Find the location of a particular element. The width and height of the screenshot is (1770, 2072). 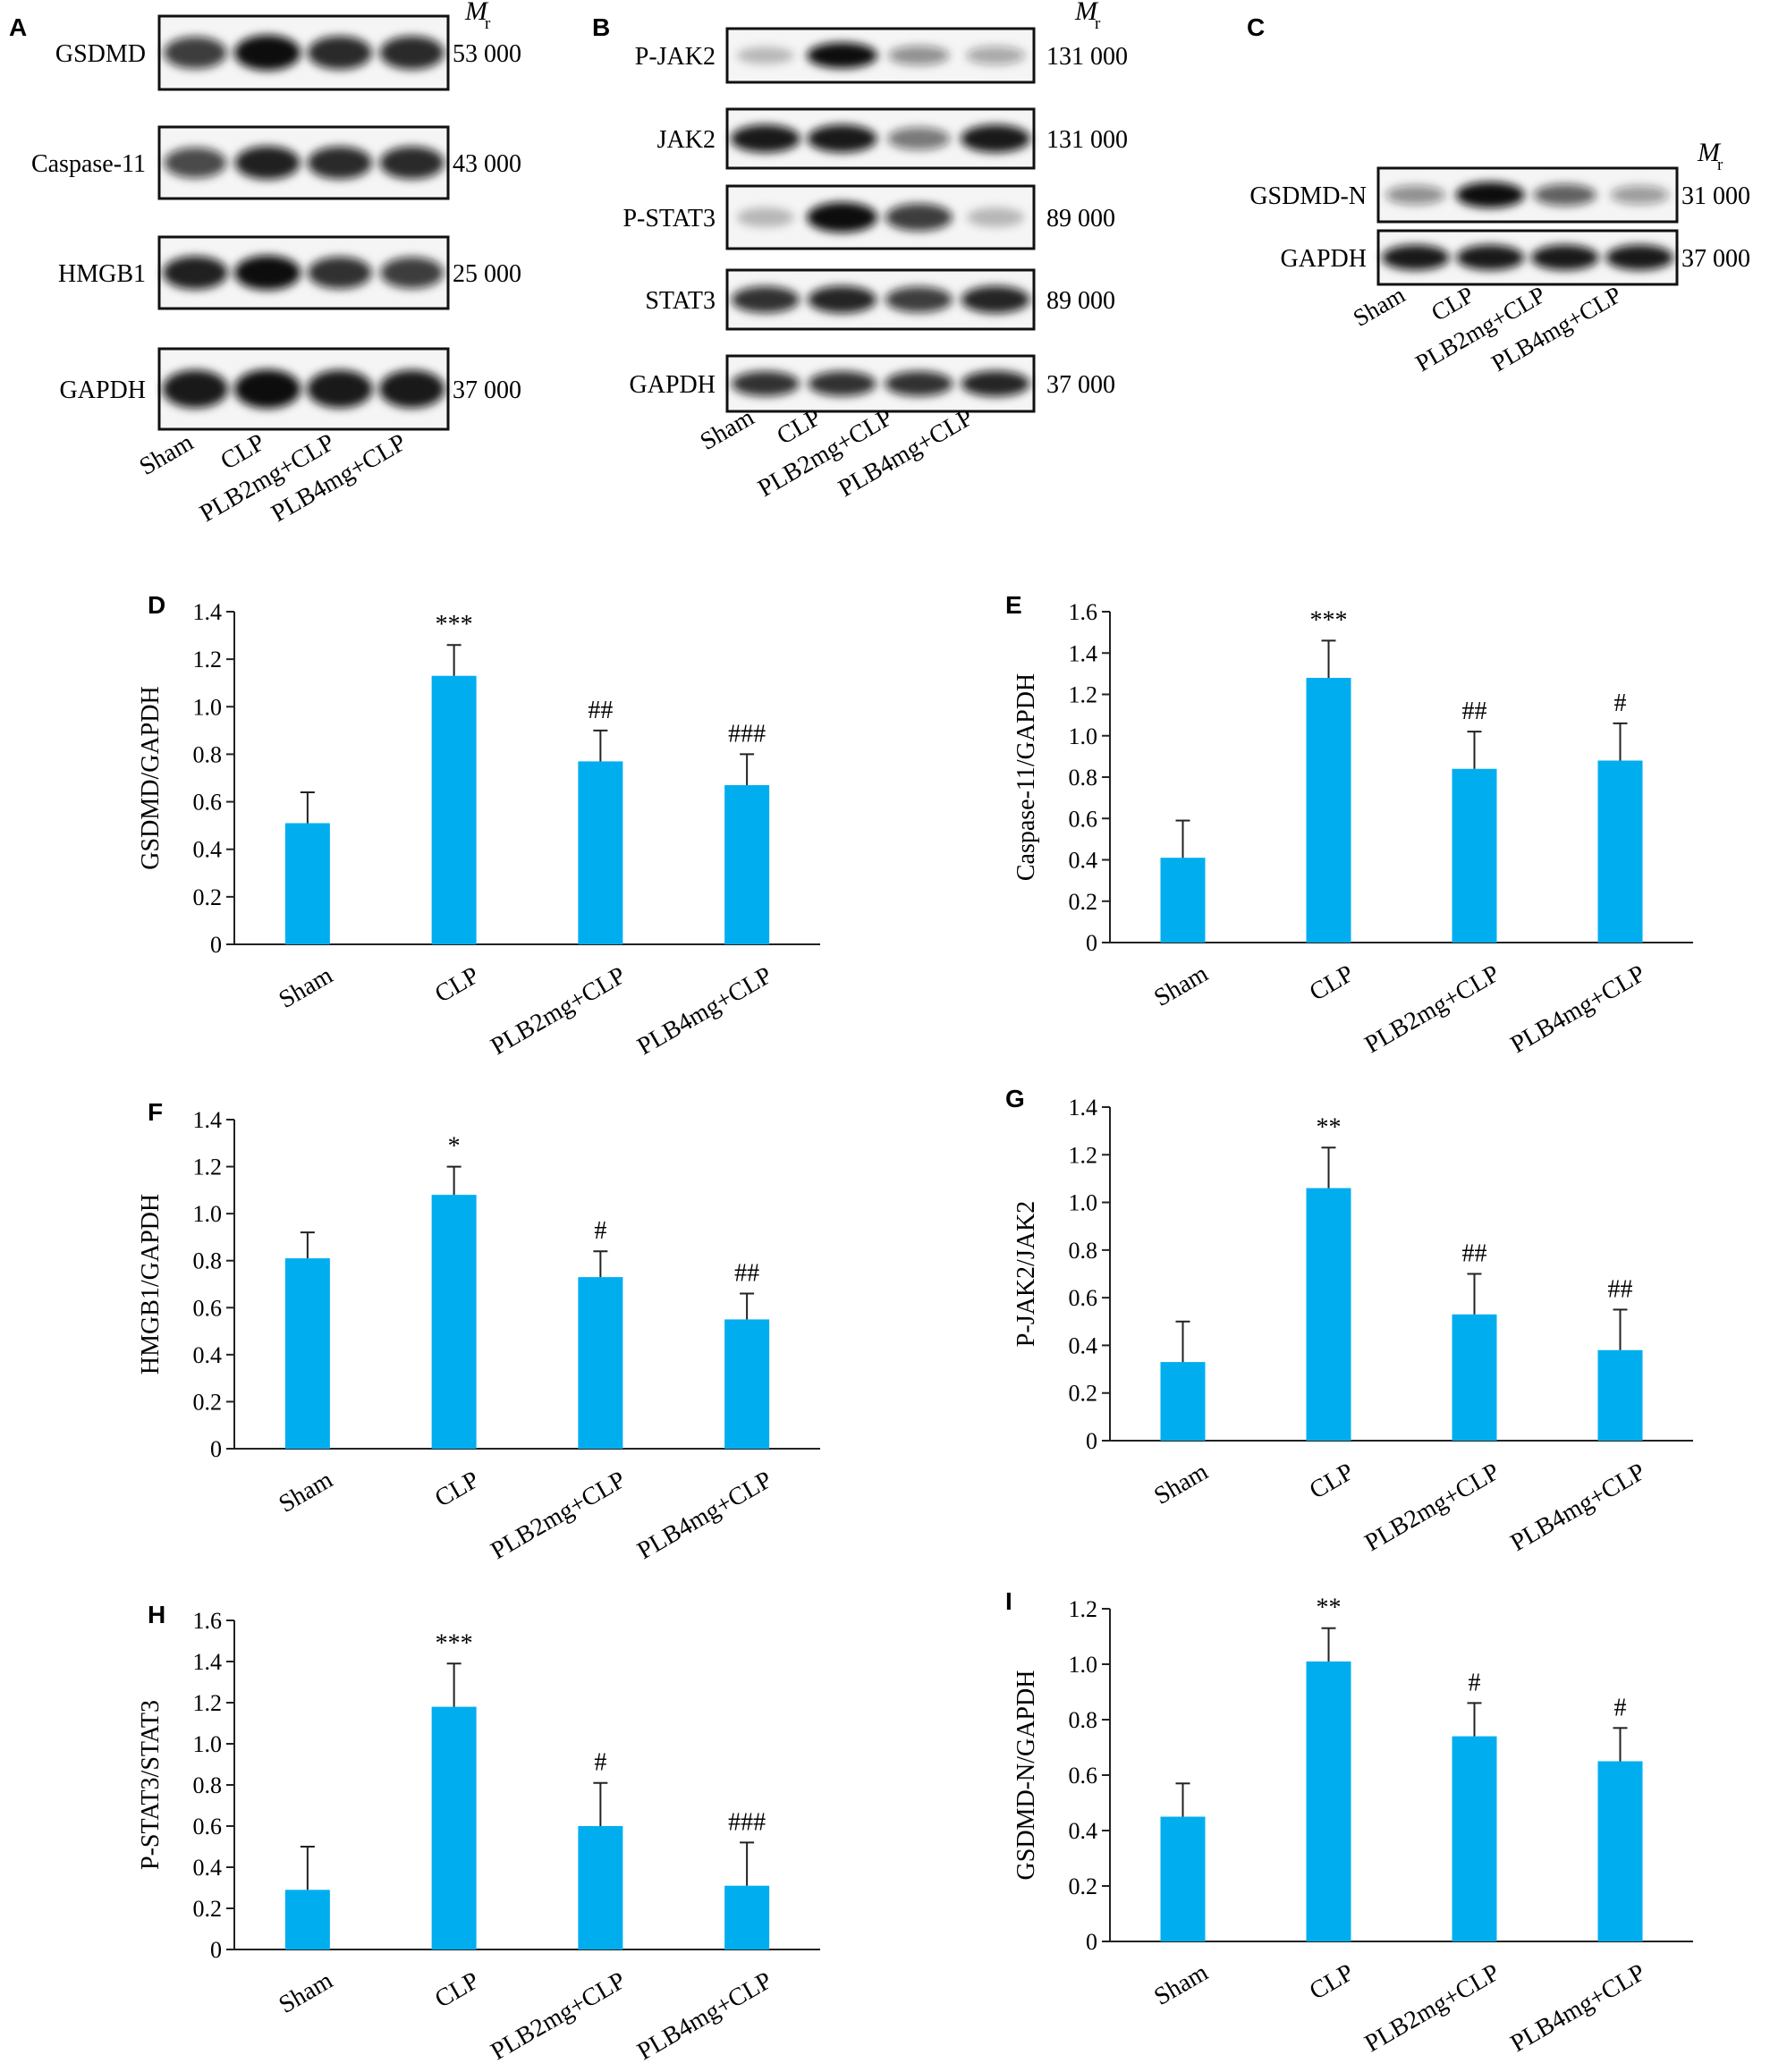

y-tick-label: 1.4 is located at coordinates (208, 612).